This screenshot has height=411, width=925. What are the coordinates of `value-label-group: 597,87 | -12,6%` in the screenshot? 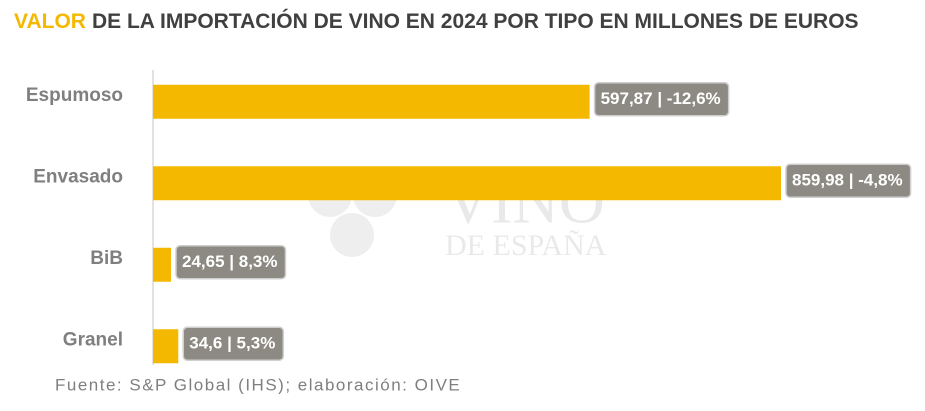 It's located at (661, 99).